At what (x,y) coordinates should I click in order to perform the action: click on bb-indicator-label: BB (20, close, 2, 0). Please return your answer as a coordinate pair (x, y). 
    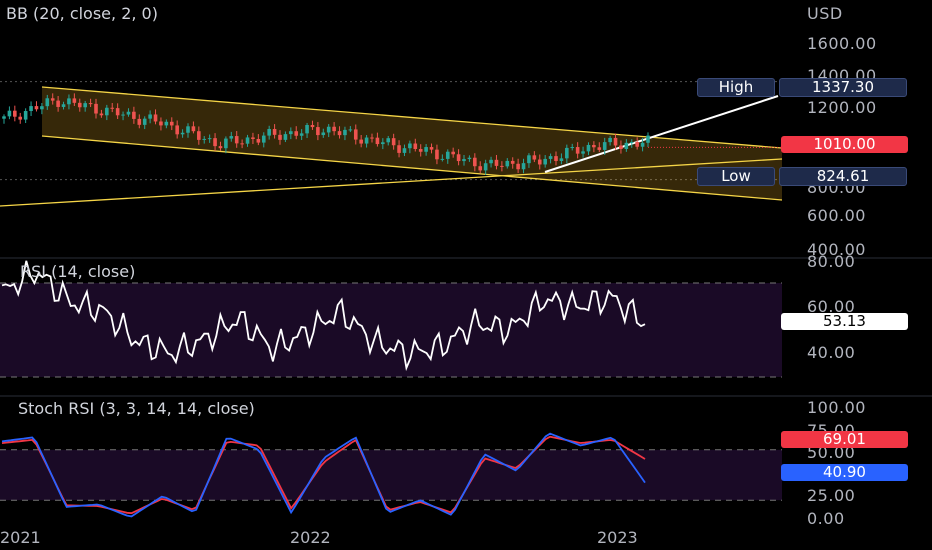
    Looking at the image, I should click on (82, 13).